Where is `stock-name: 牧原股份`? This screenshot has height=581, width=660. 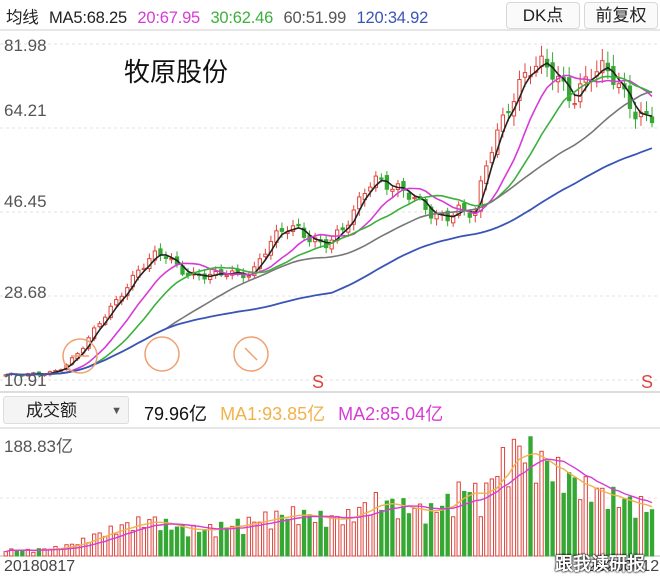 stock-name: 牧原股份 is located at coordinates (176, 72).